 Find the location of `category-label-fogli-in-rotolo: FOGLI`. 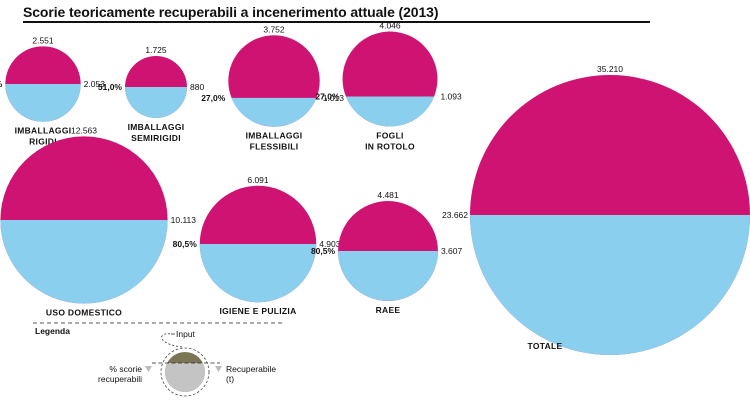

category-label-fogli-in-rotolo: FOGLI is located at coordinates (389, 135).